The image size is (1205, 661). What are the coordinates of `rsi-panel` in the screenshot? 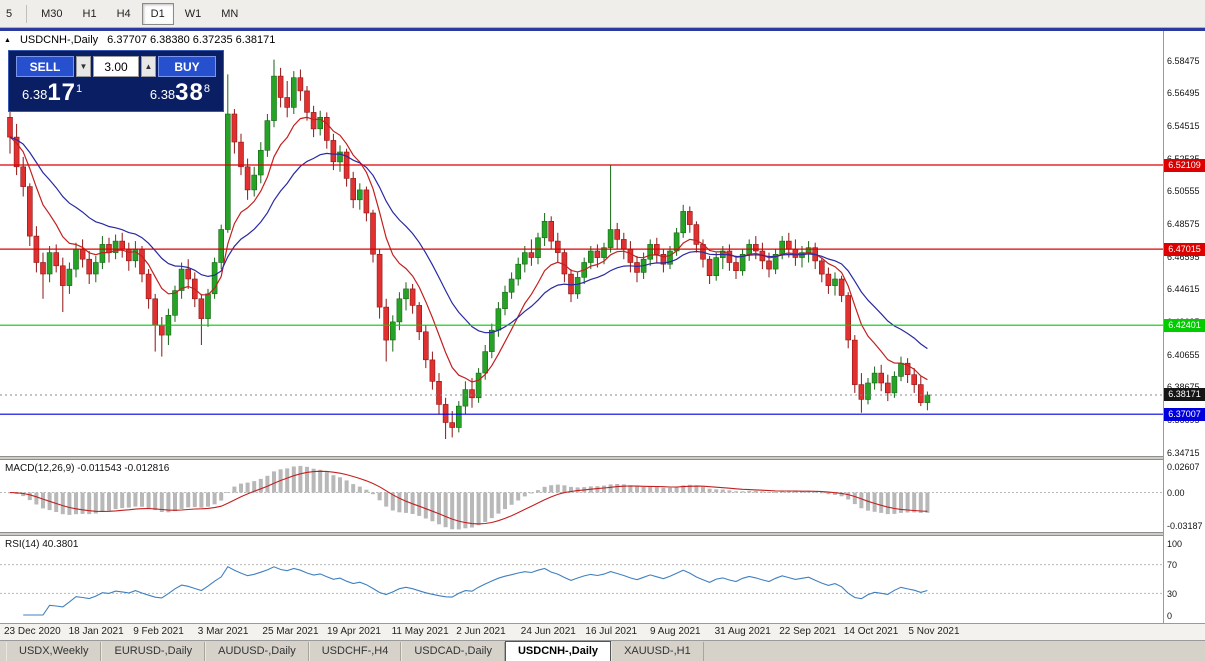 It's located at (581, 579).